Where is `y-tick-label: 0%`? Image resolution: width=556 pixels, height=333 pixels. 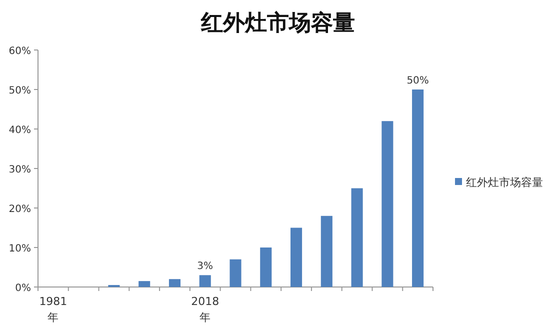 y-tick-label: 0% is located at coordinates (23, 288).